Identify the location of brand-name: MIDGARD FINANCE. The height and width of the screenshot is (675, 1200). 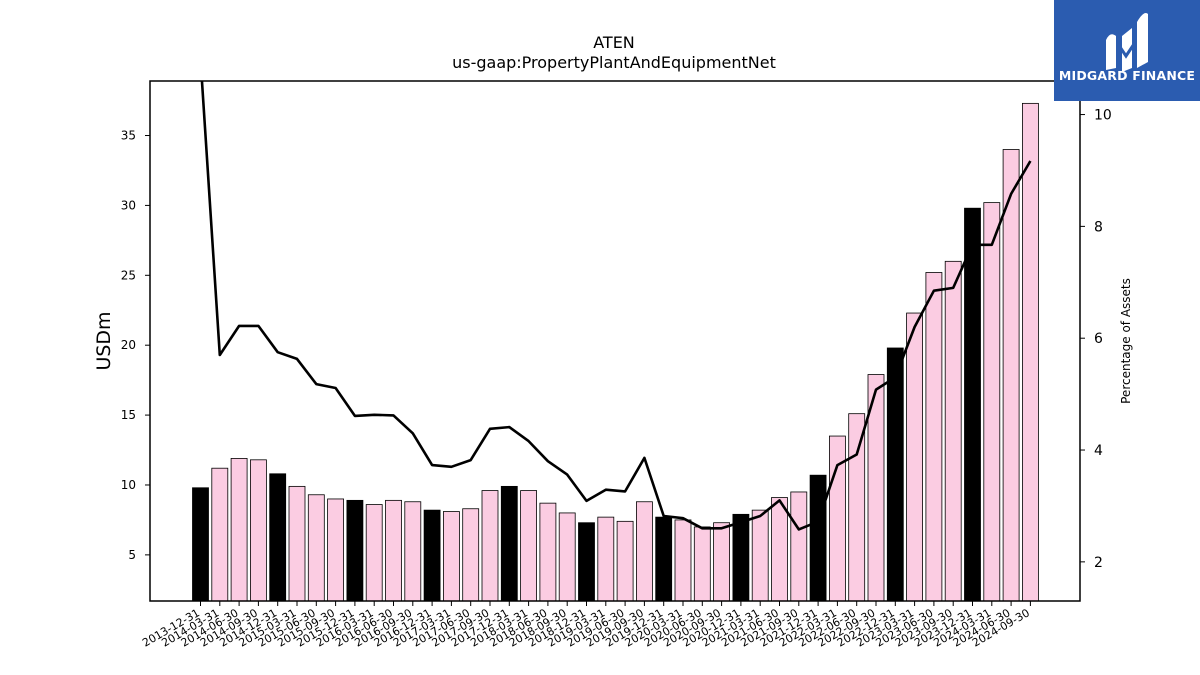
(1127, 75).